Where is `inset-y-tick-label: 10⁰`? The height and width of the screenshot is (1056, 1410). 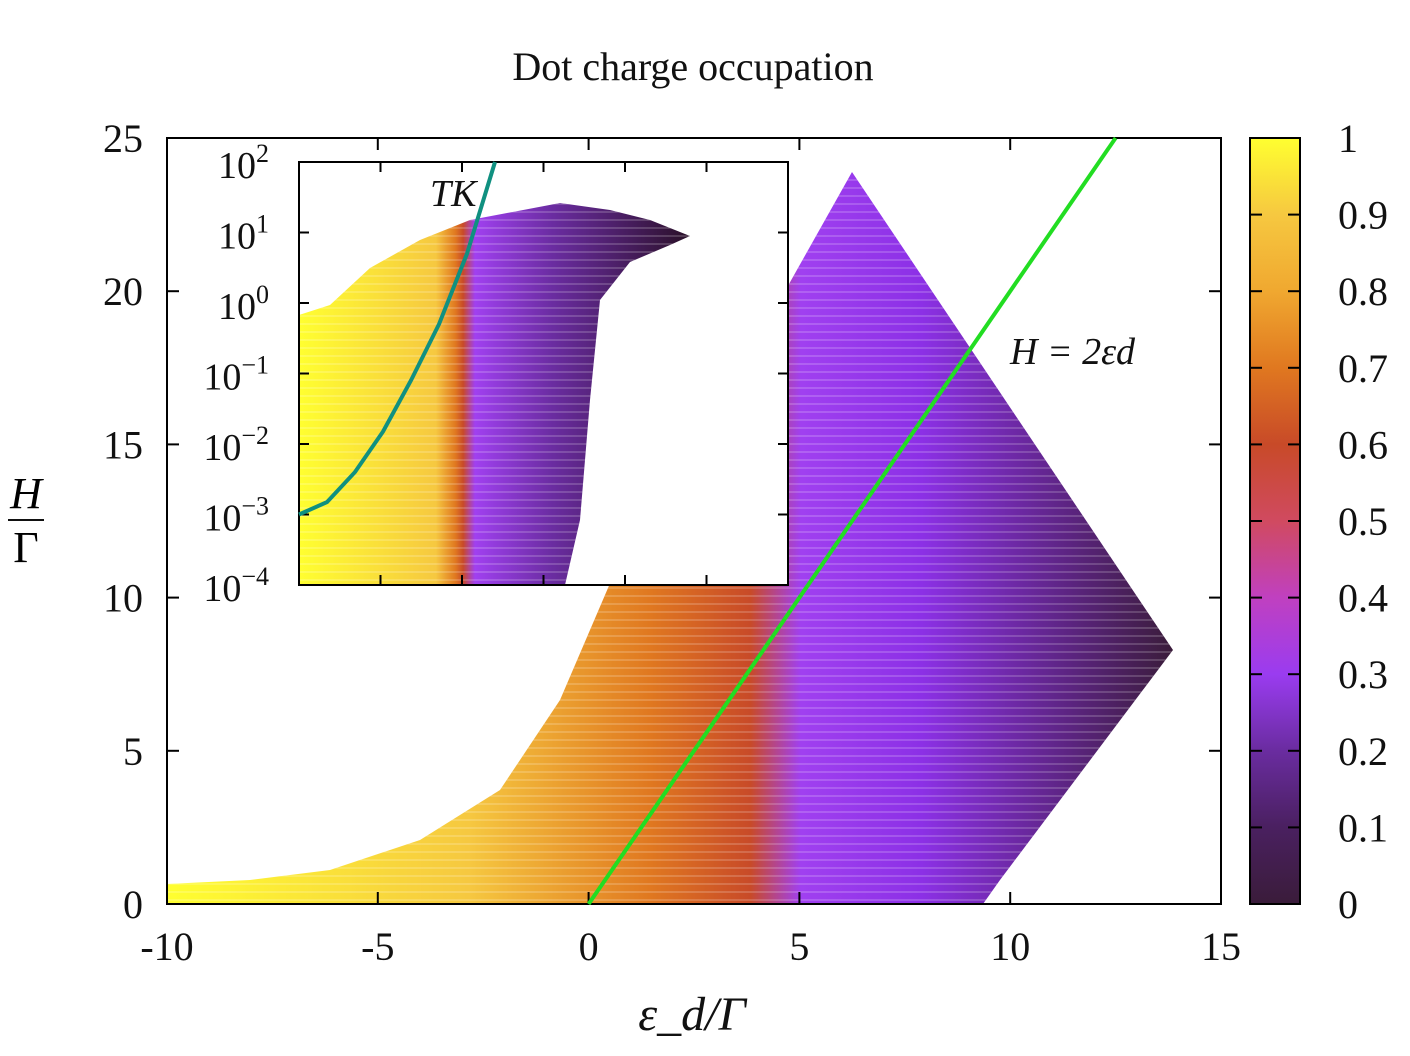 inset-y-tick-label: 10⁰ is located at coordinates (243, 304).